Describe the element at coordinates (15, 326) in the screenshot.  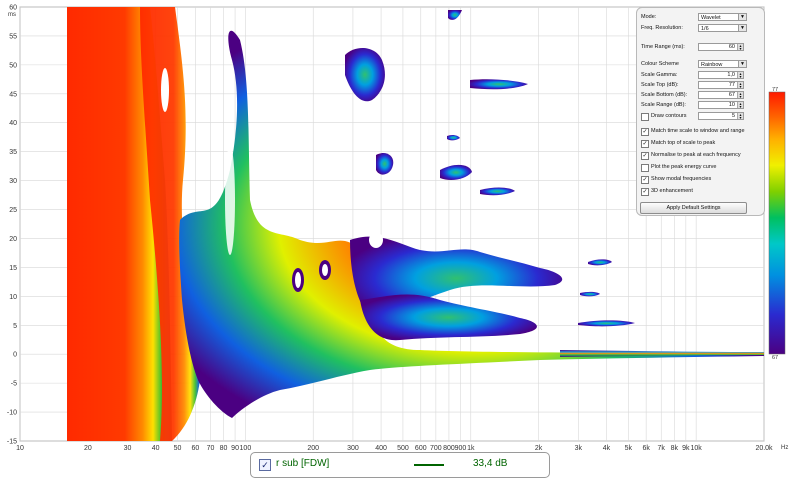
I see `y-tick-label: 5` at that location.